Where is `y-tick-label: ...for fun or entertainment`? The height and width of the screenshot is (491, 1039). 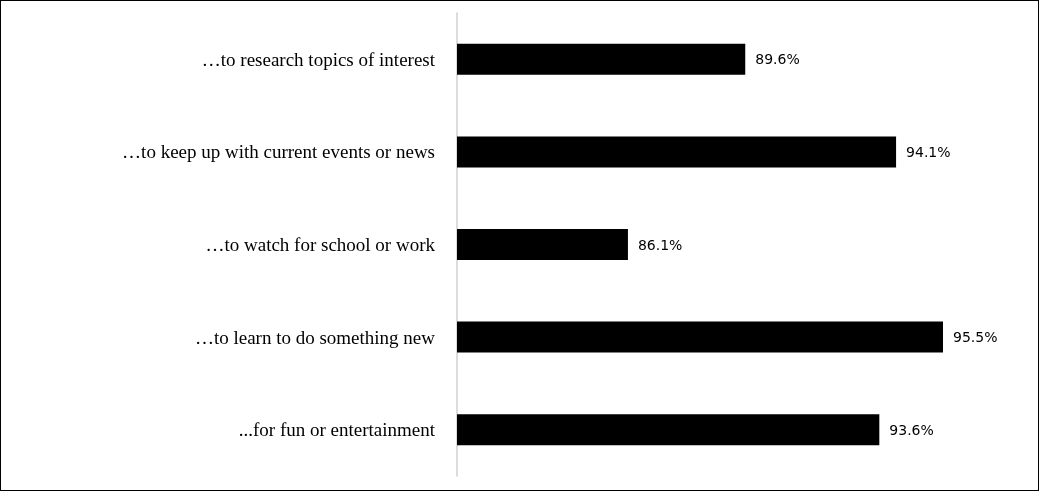 y-tick-label: ...for fun or entertainment is located at coordinates (337, 430).